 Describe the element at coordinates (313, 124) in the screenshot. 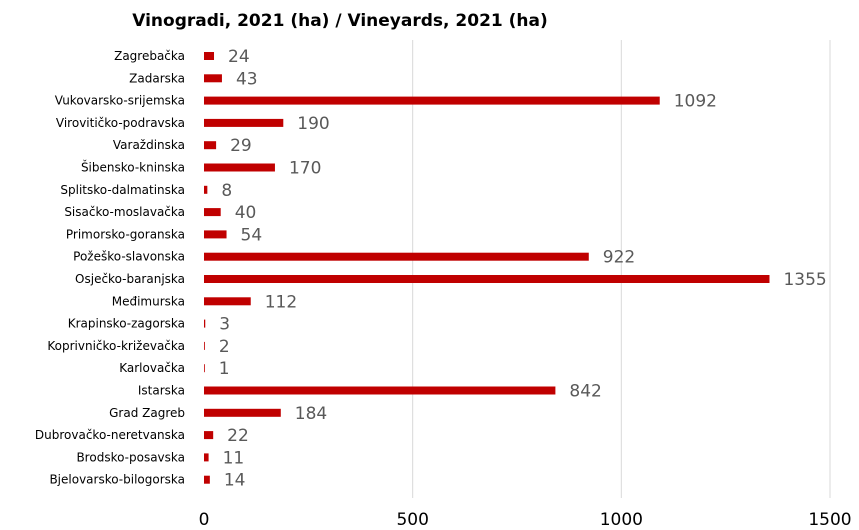

I see `value-label: 190` at that location.